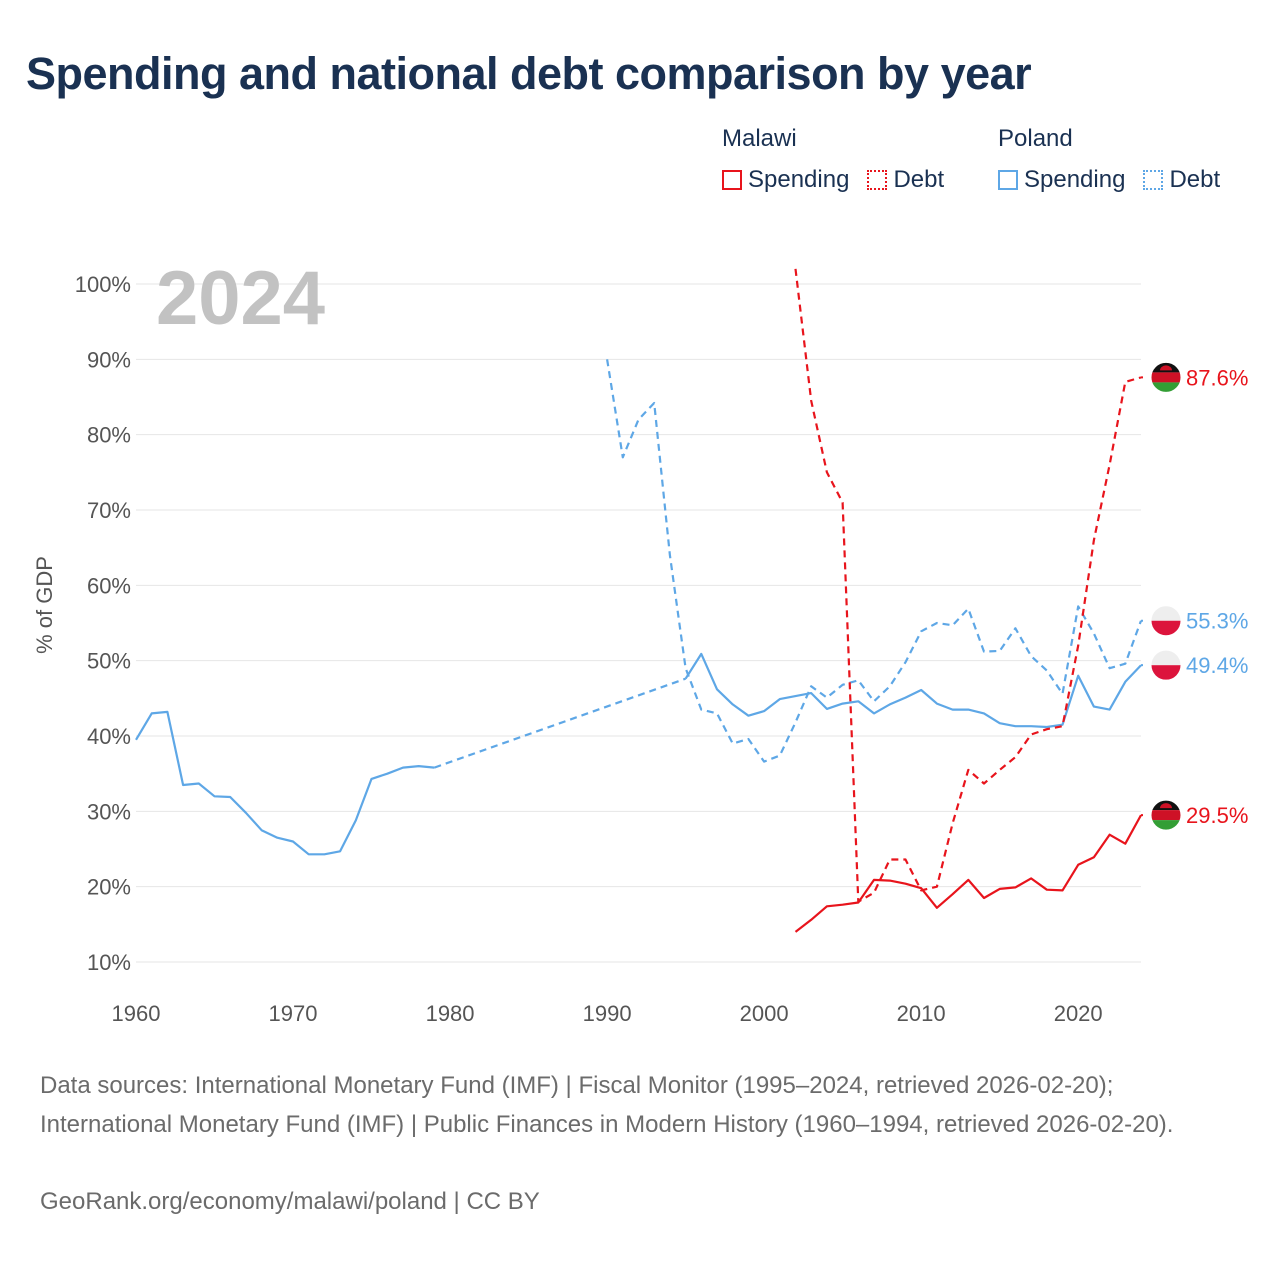 Image resolution: width=1280 pixels, height=1280 pixels. What do you see at coordinates (1118, 159) in the screenshot?
I see `legend-group-poland: Poland Spending Debt` at bounding box center [1118, 159].